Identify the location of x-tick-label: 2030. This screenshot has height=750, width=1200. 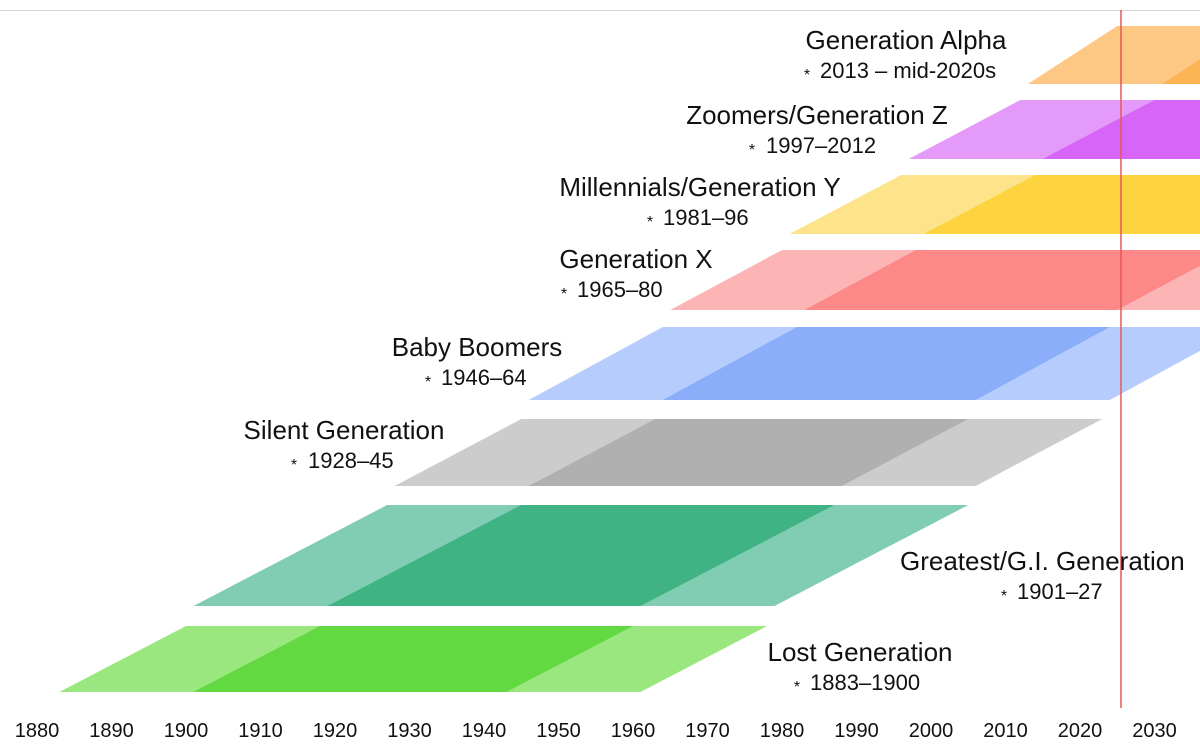
(1154, 731).